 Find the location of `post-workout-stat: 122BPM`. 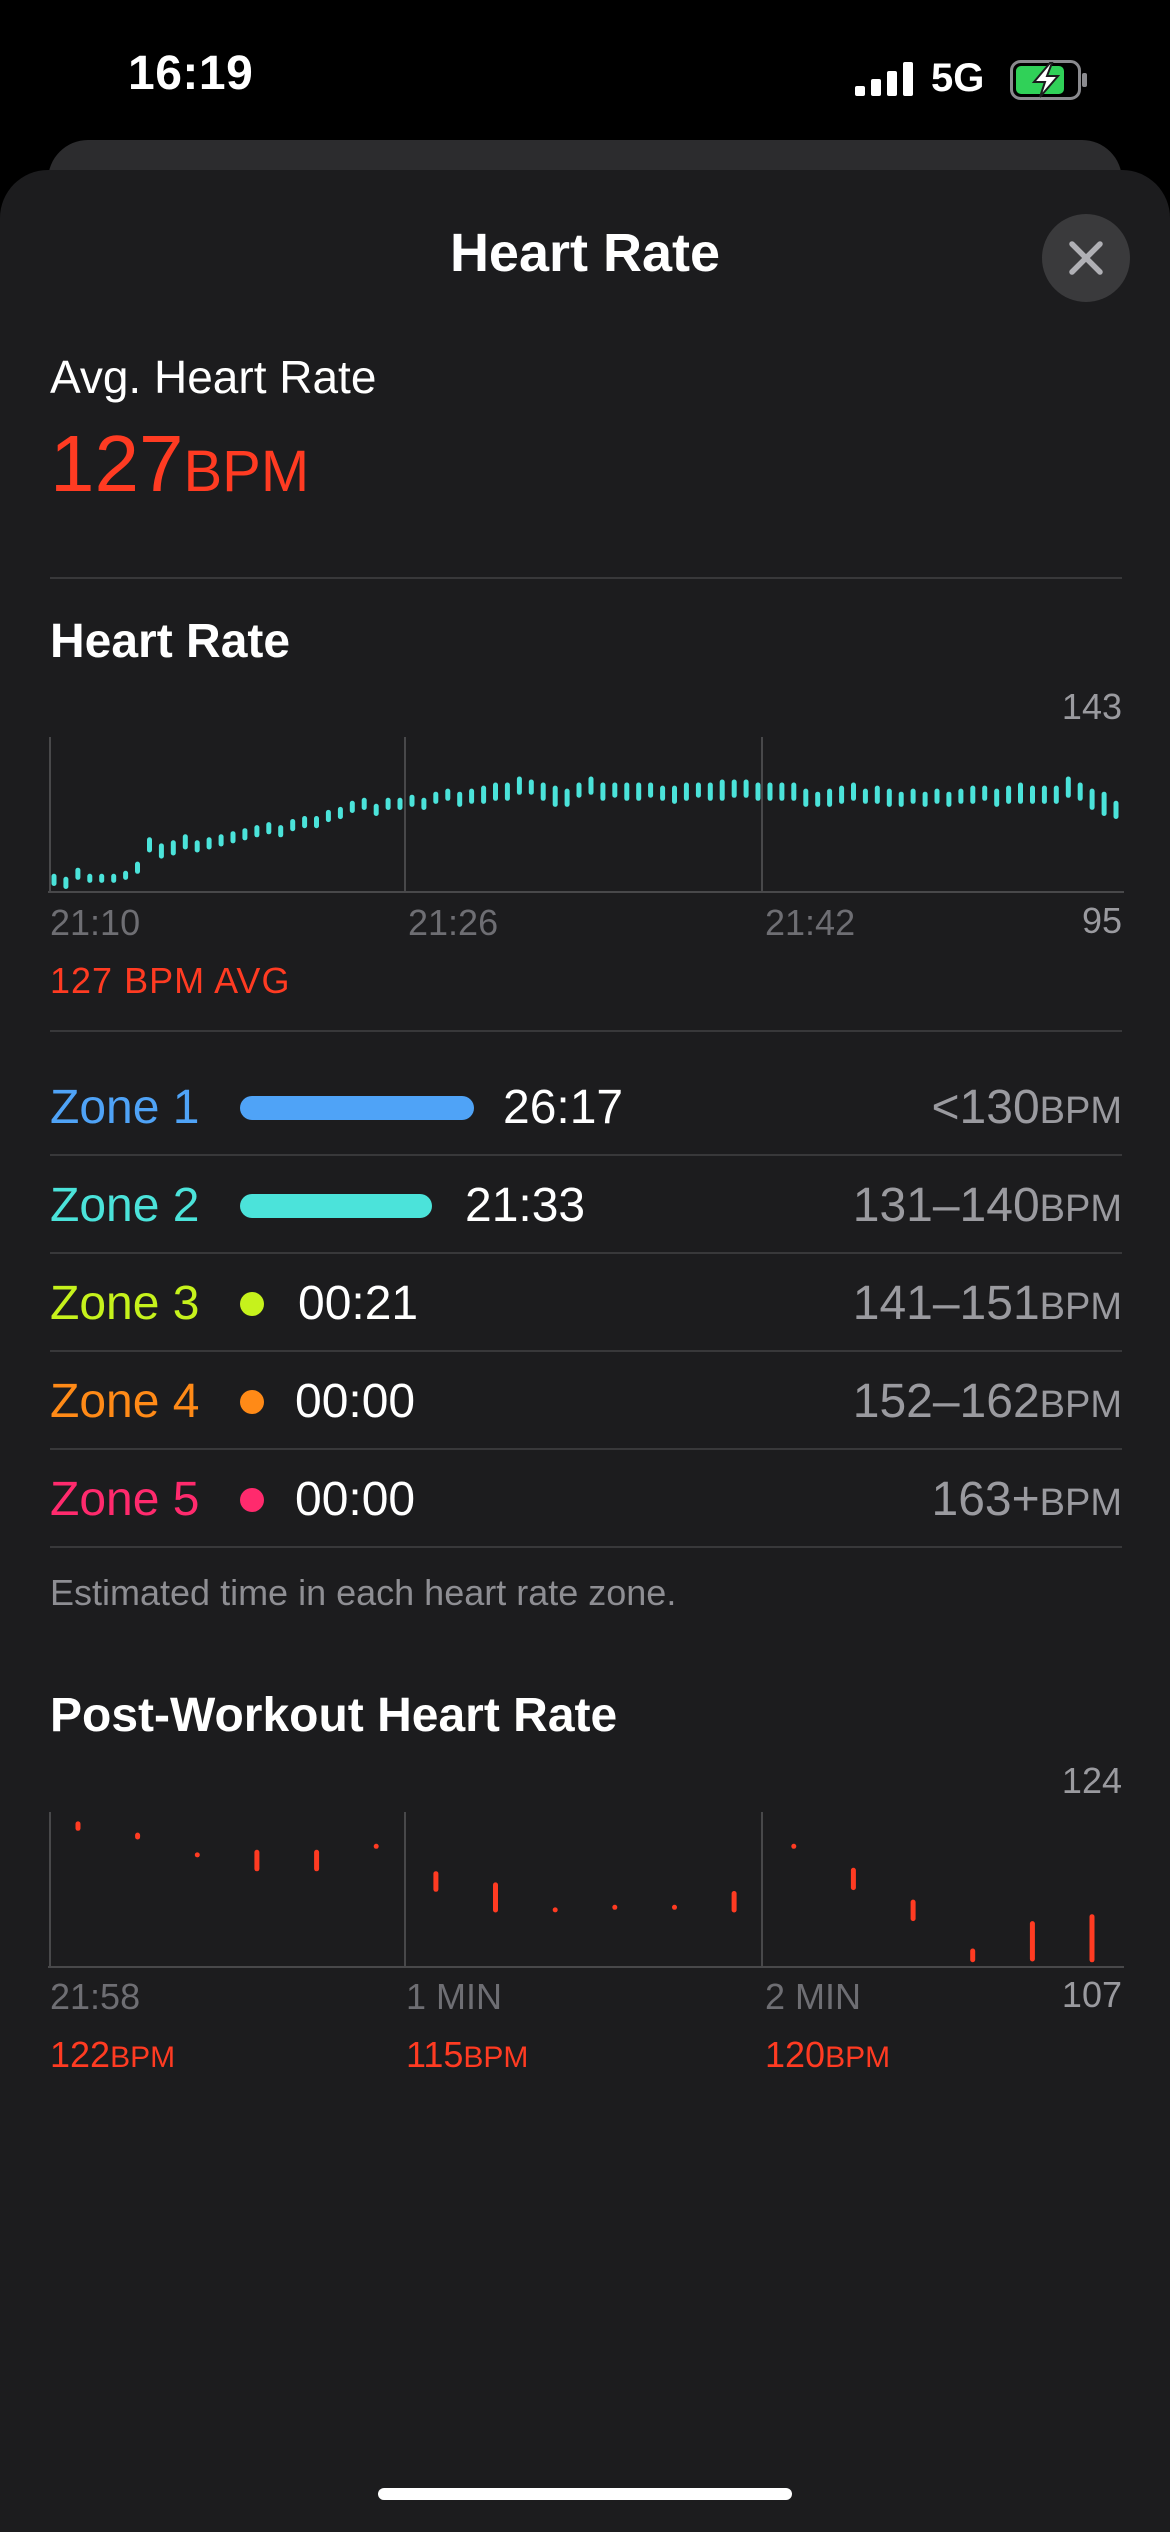

post-workout-stat: 122BPM is located at coordinates (112, 2055).